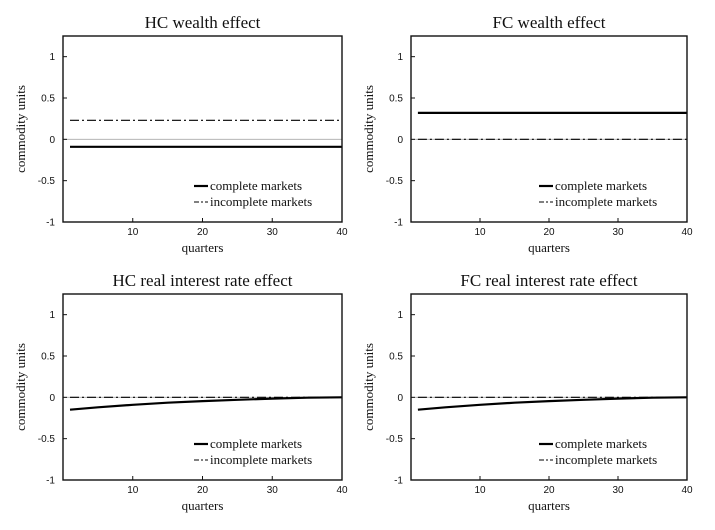  What do you see at coordinates (203, 22) in the screenshot?
I see `chart-title: HC wealth effect` at bounding box center [203, 22].